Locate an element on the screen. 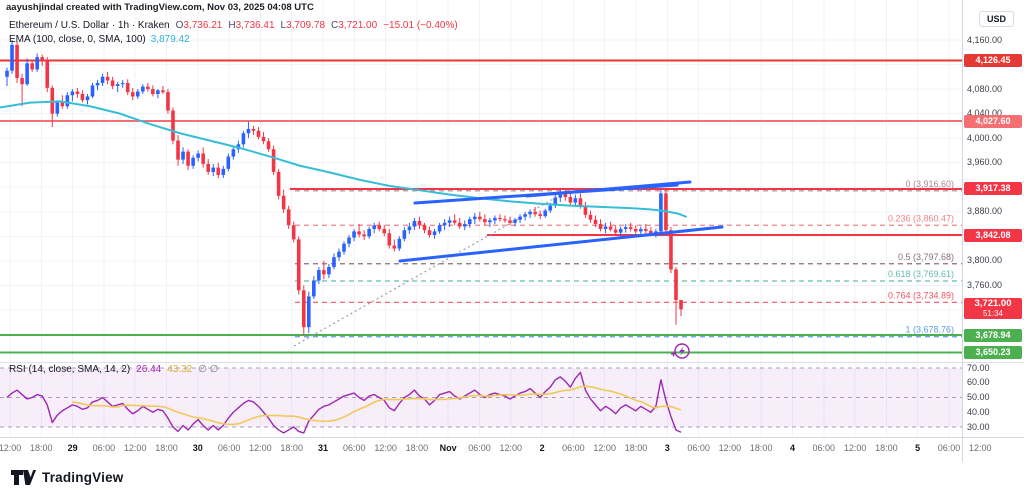  price-level-label: 3,842.08 is located at coordinates (993, 235).